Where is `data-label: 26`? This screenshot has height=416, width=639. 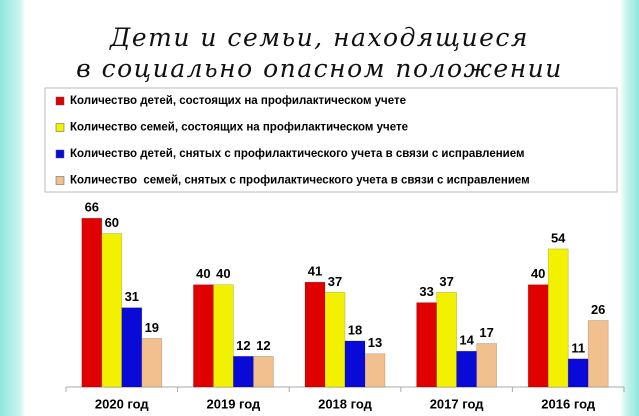 data-label: 26 is located at coordinates (598, 309).